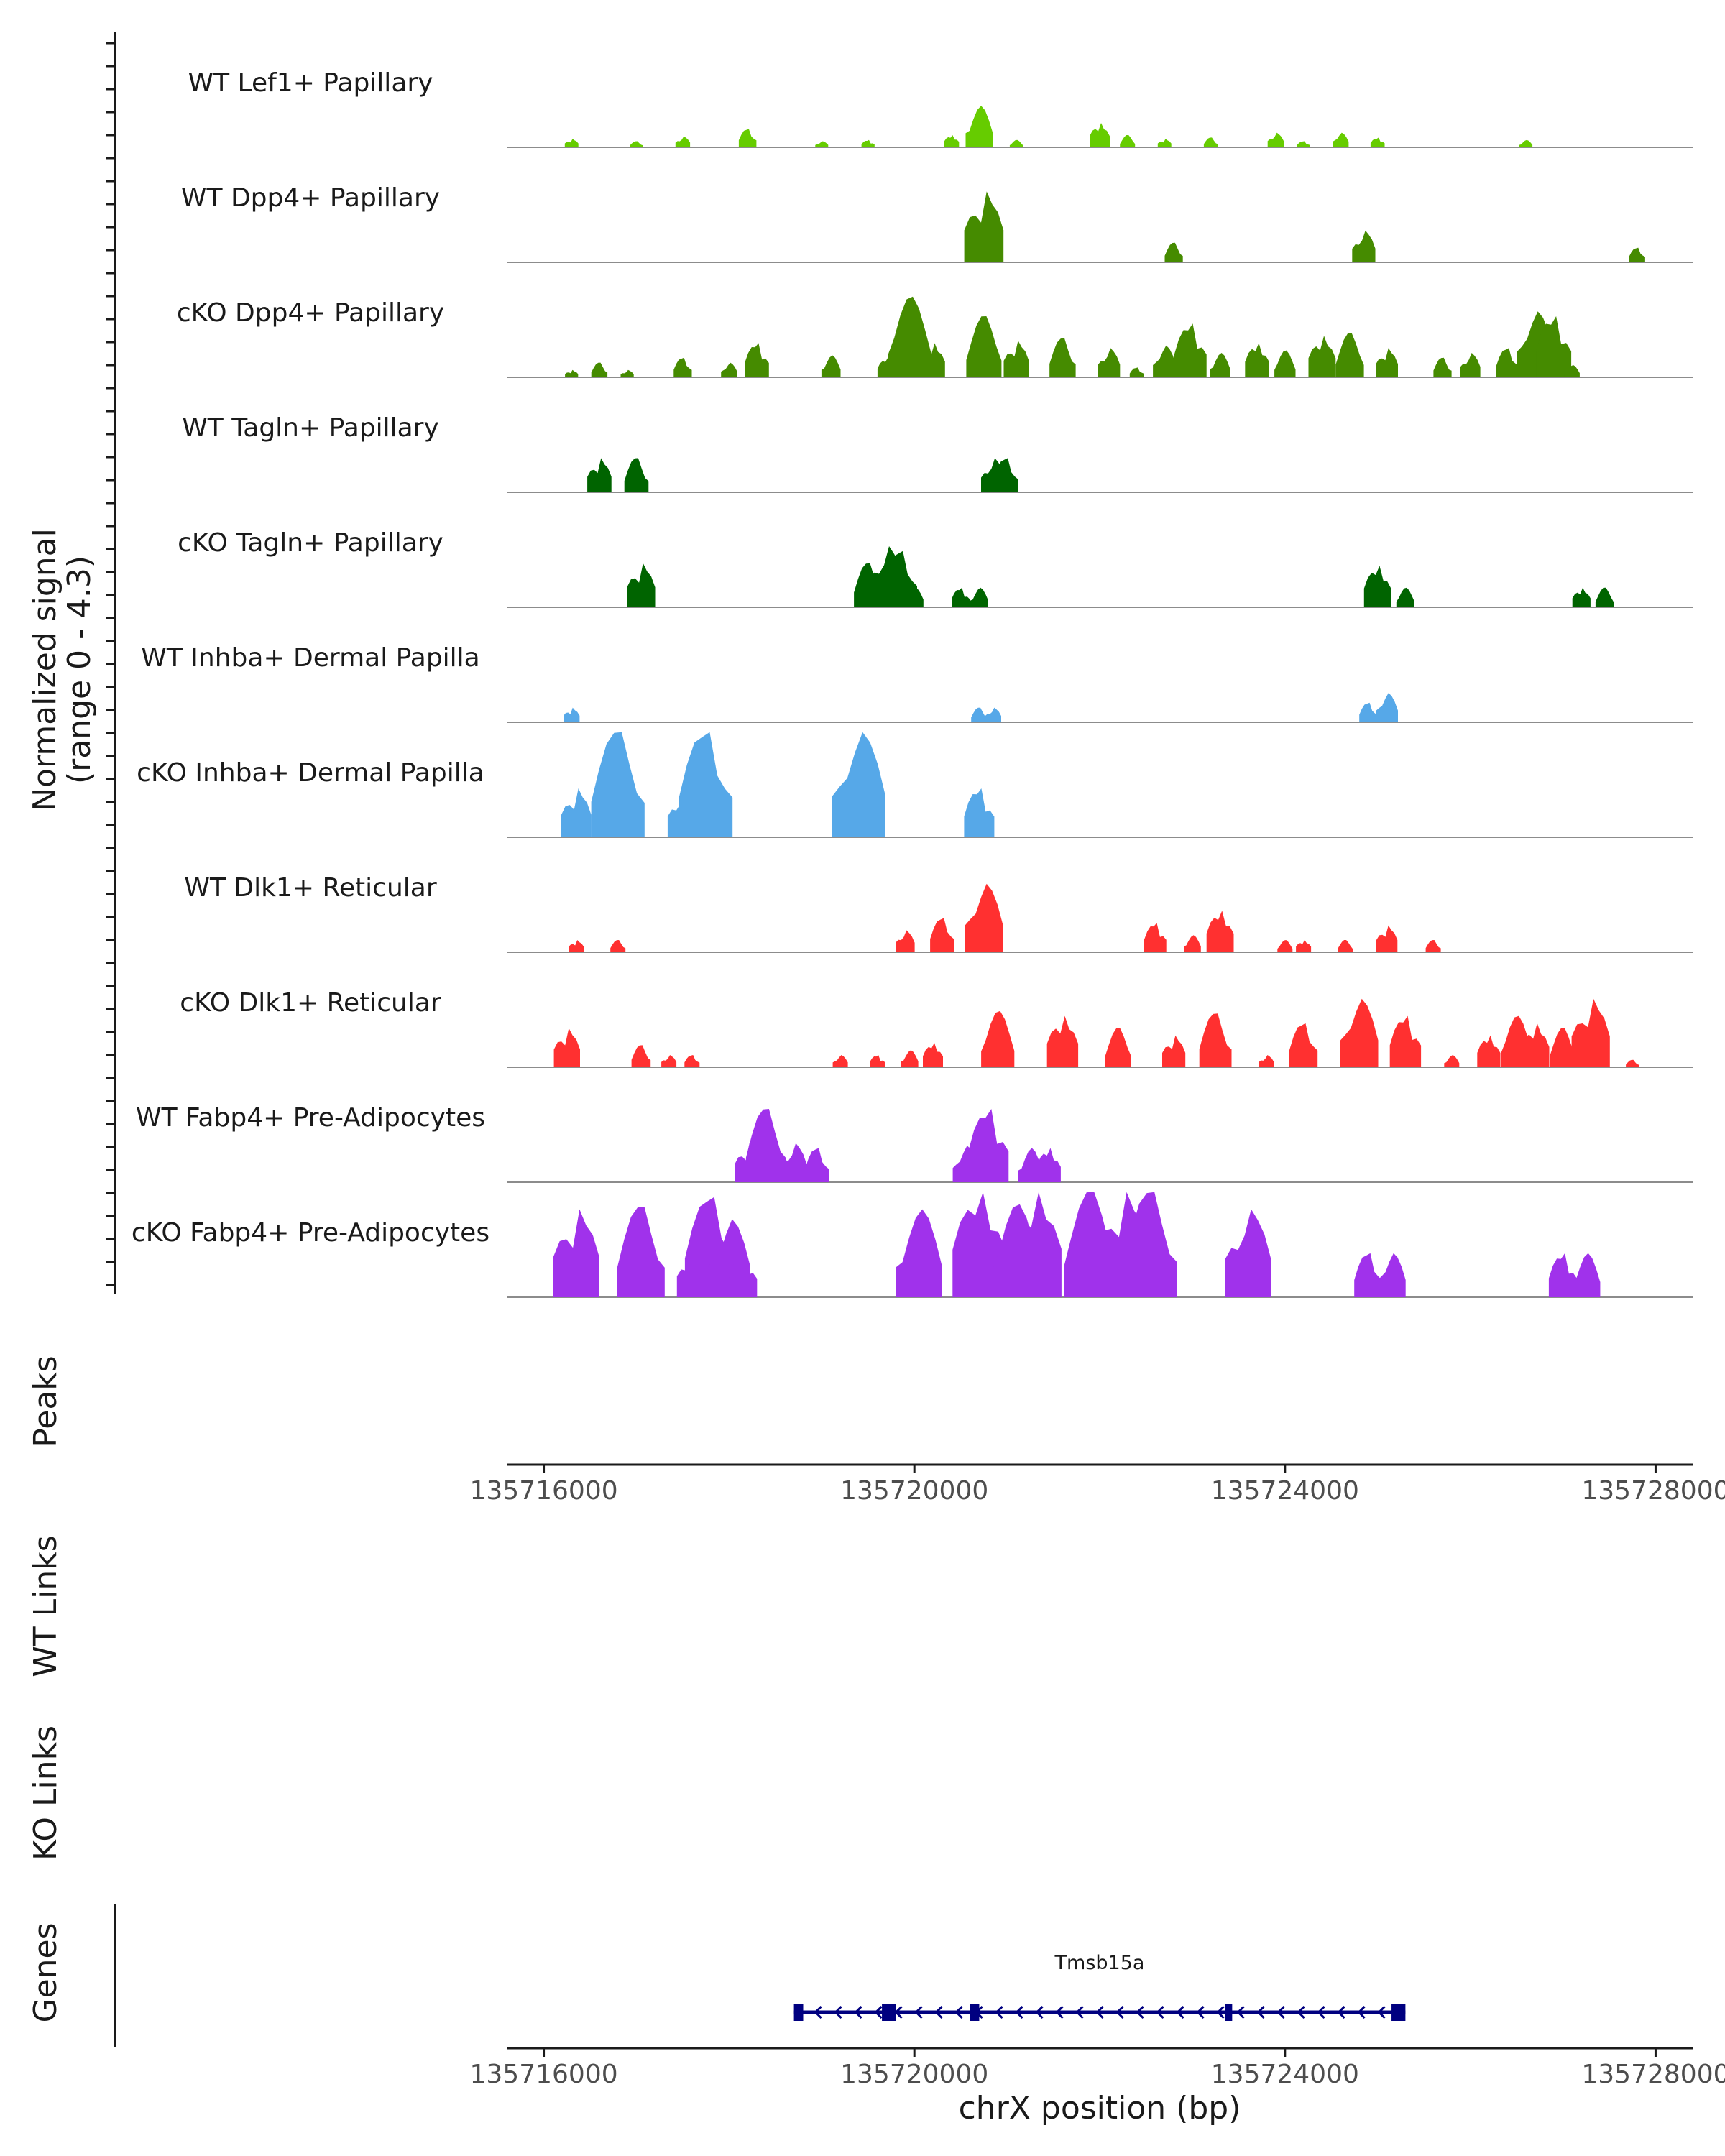 This screenshot has height=2156, width=1725. I want to click on signal-y-axis, so click(111, 663).